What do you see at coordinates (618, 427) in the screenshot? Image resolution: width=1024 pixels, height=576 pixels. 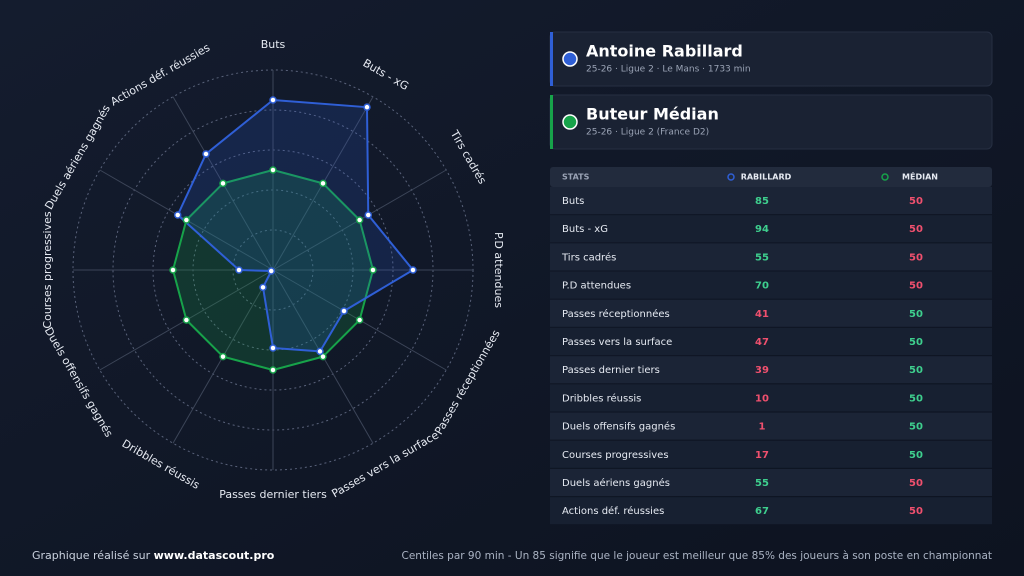 I see `row-label: Duels offensifs gagnés` at bounding box center [618, 427].